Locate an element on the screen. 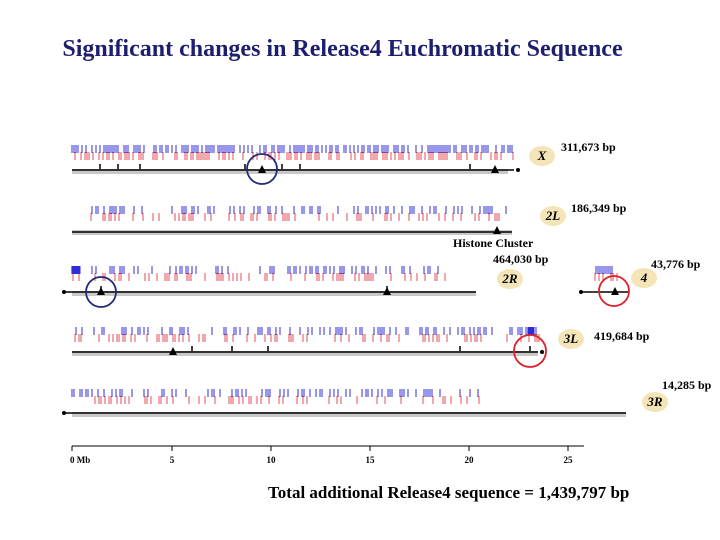 Image resolution: width=720 pixels, height=540 pixels. arm-2R-end is located at coordinates (64, 292).